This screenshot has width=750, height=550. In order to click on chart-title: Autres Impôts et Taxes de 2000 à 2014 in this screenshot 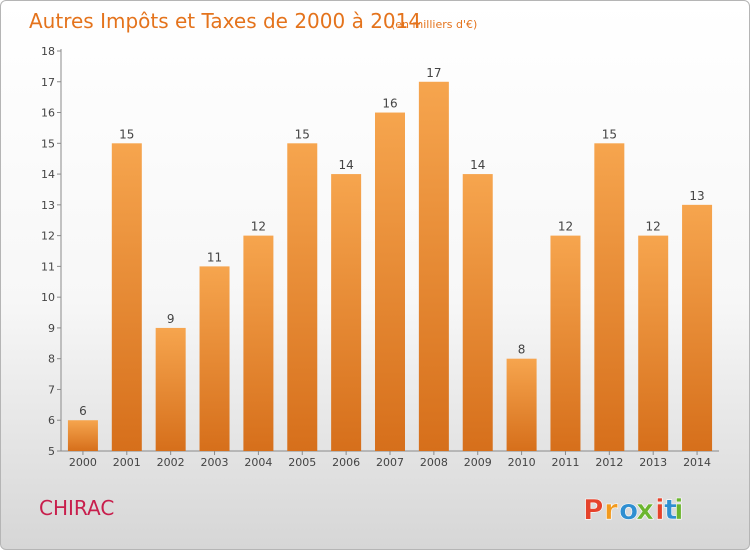, I will do `click(225, 21)`.